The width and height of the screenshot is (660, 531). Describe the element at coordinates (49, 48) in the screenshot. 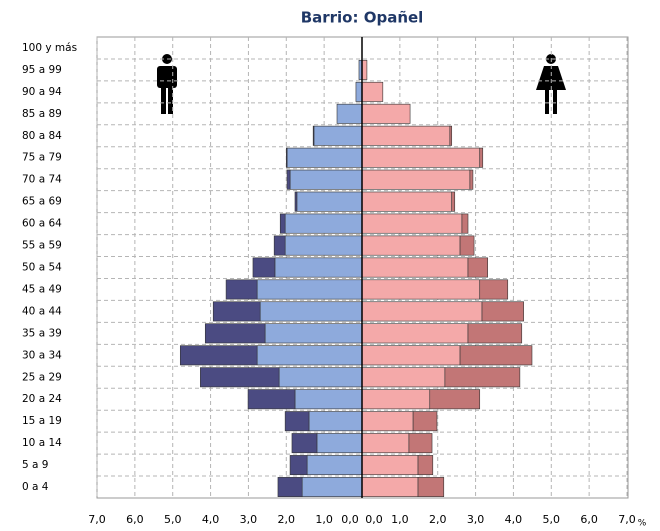

I see `y-tick-label: 100 y más` at that location.